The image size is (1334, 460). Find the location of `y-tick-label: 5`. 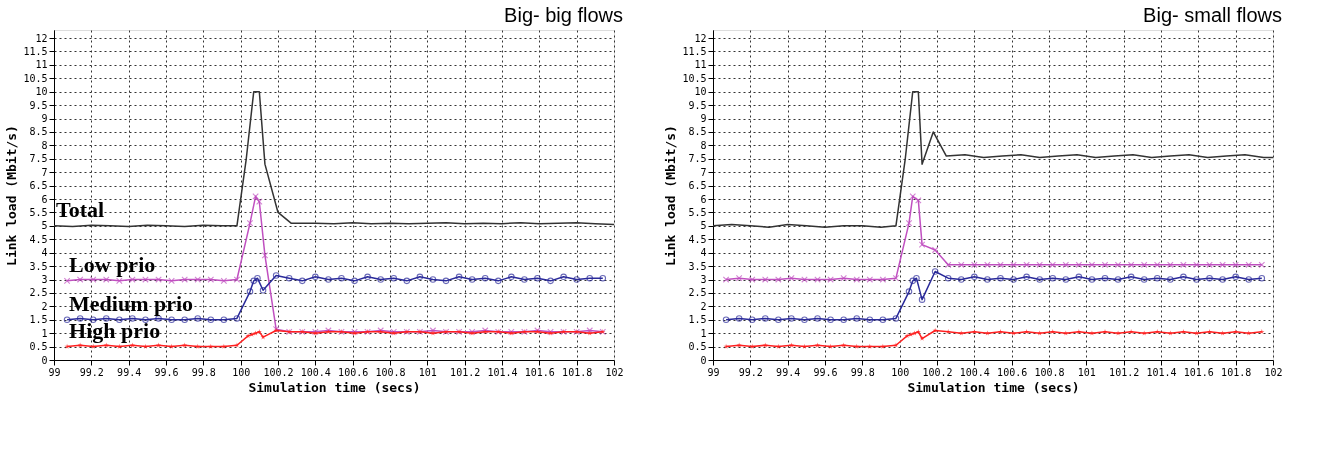

y-tick-label: 5 is located at coordinates (703, 226).